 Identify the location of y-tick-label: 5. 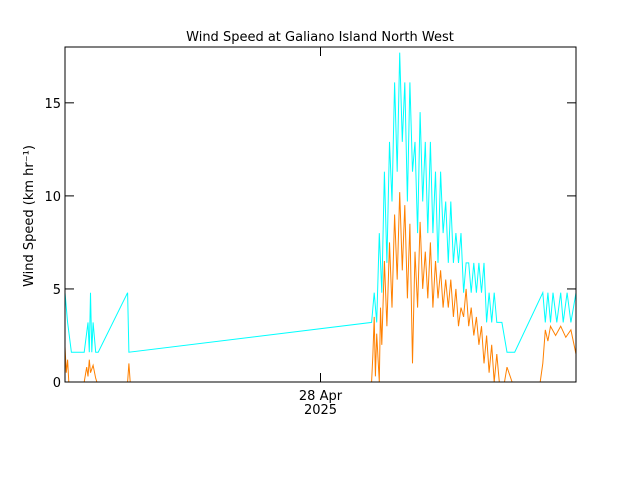
(57, 290).